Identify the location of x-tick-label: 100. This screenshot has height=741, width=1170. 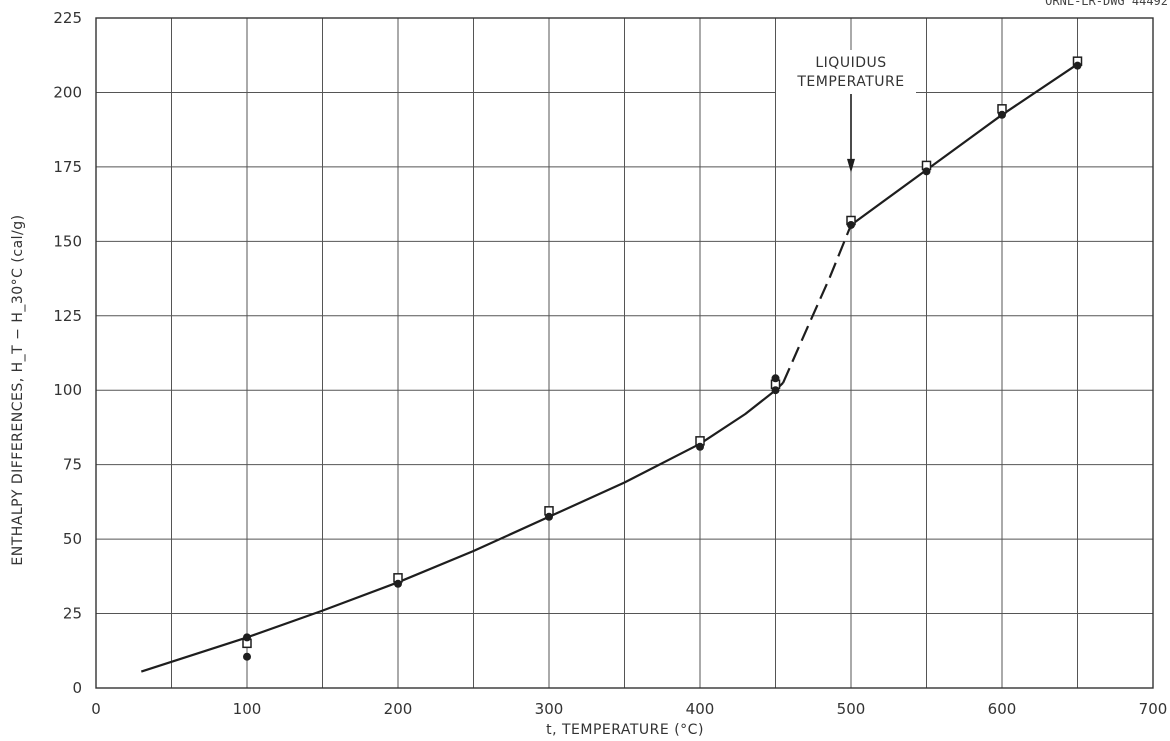
(247, 709).